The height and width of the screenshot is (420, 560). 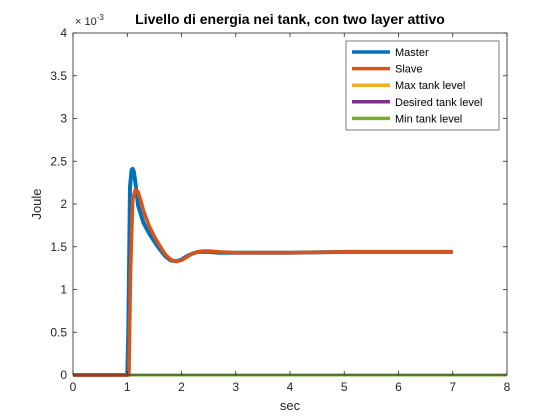 What do you see at coordinates (63, 375) in the screenshot?
I see `y-tick-label: 0` at bounding box center [63, 375].